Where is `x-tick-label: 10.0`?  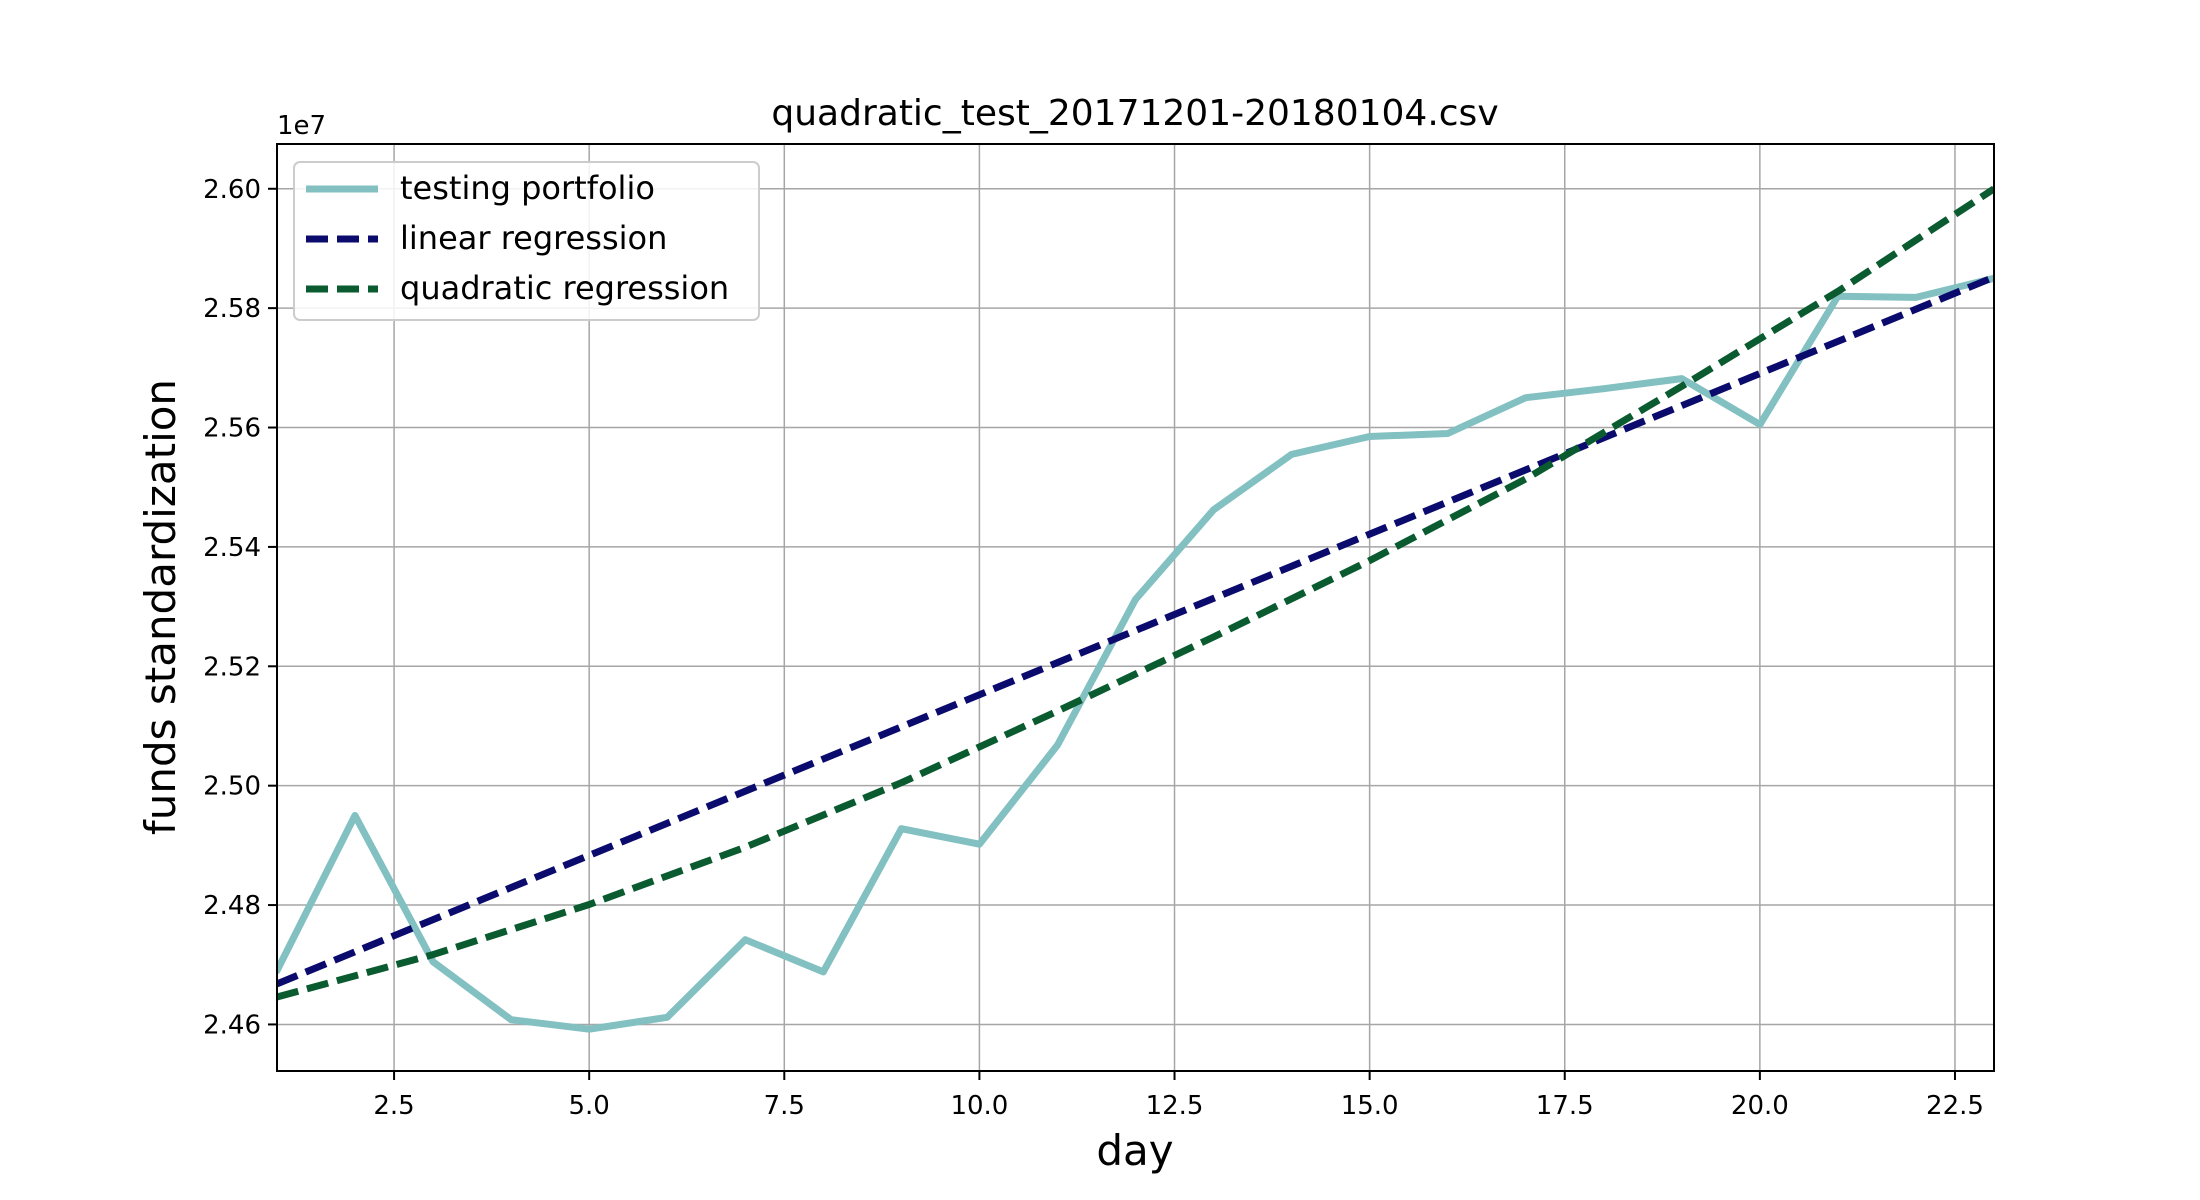
x-tick-label: 10.0 is located at coordinates (979, 1106).